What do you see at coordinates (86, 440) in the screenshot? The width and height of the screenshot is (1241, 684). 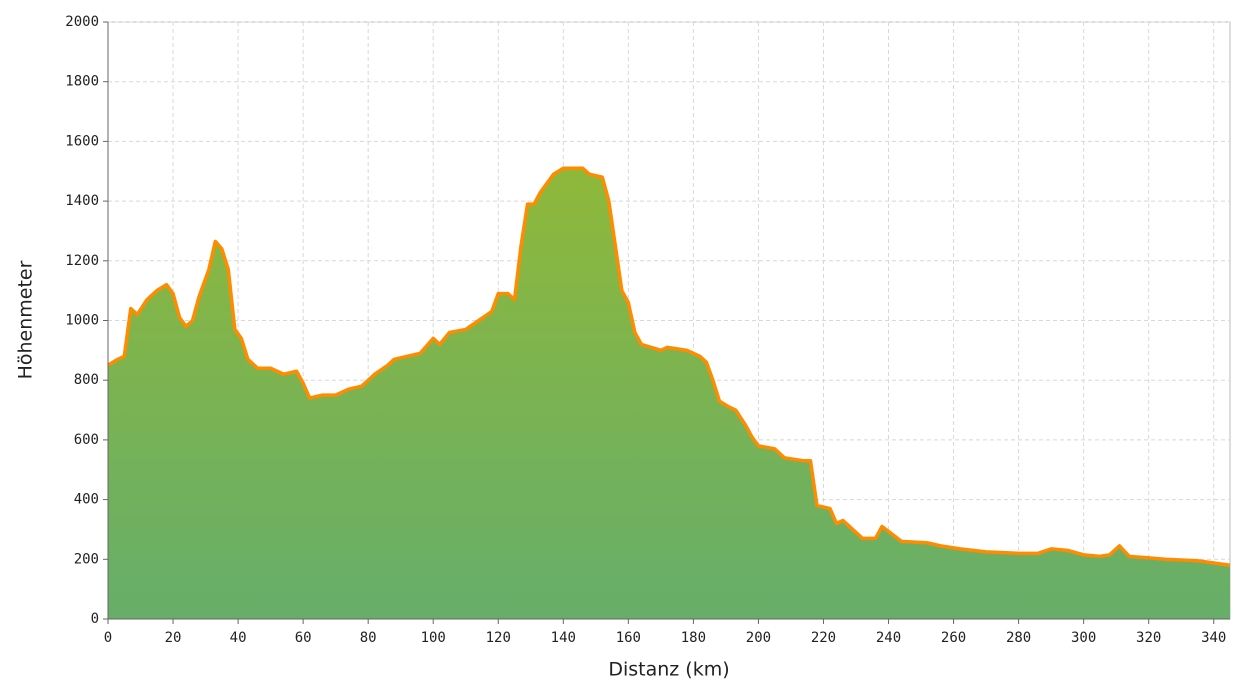 I see `y-tick-label: 600` at bounding box center [86, 440].